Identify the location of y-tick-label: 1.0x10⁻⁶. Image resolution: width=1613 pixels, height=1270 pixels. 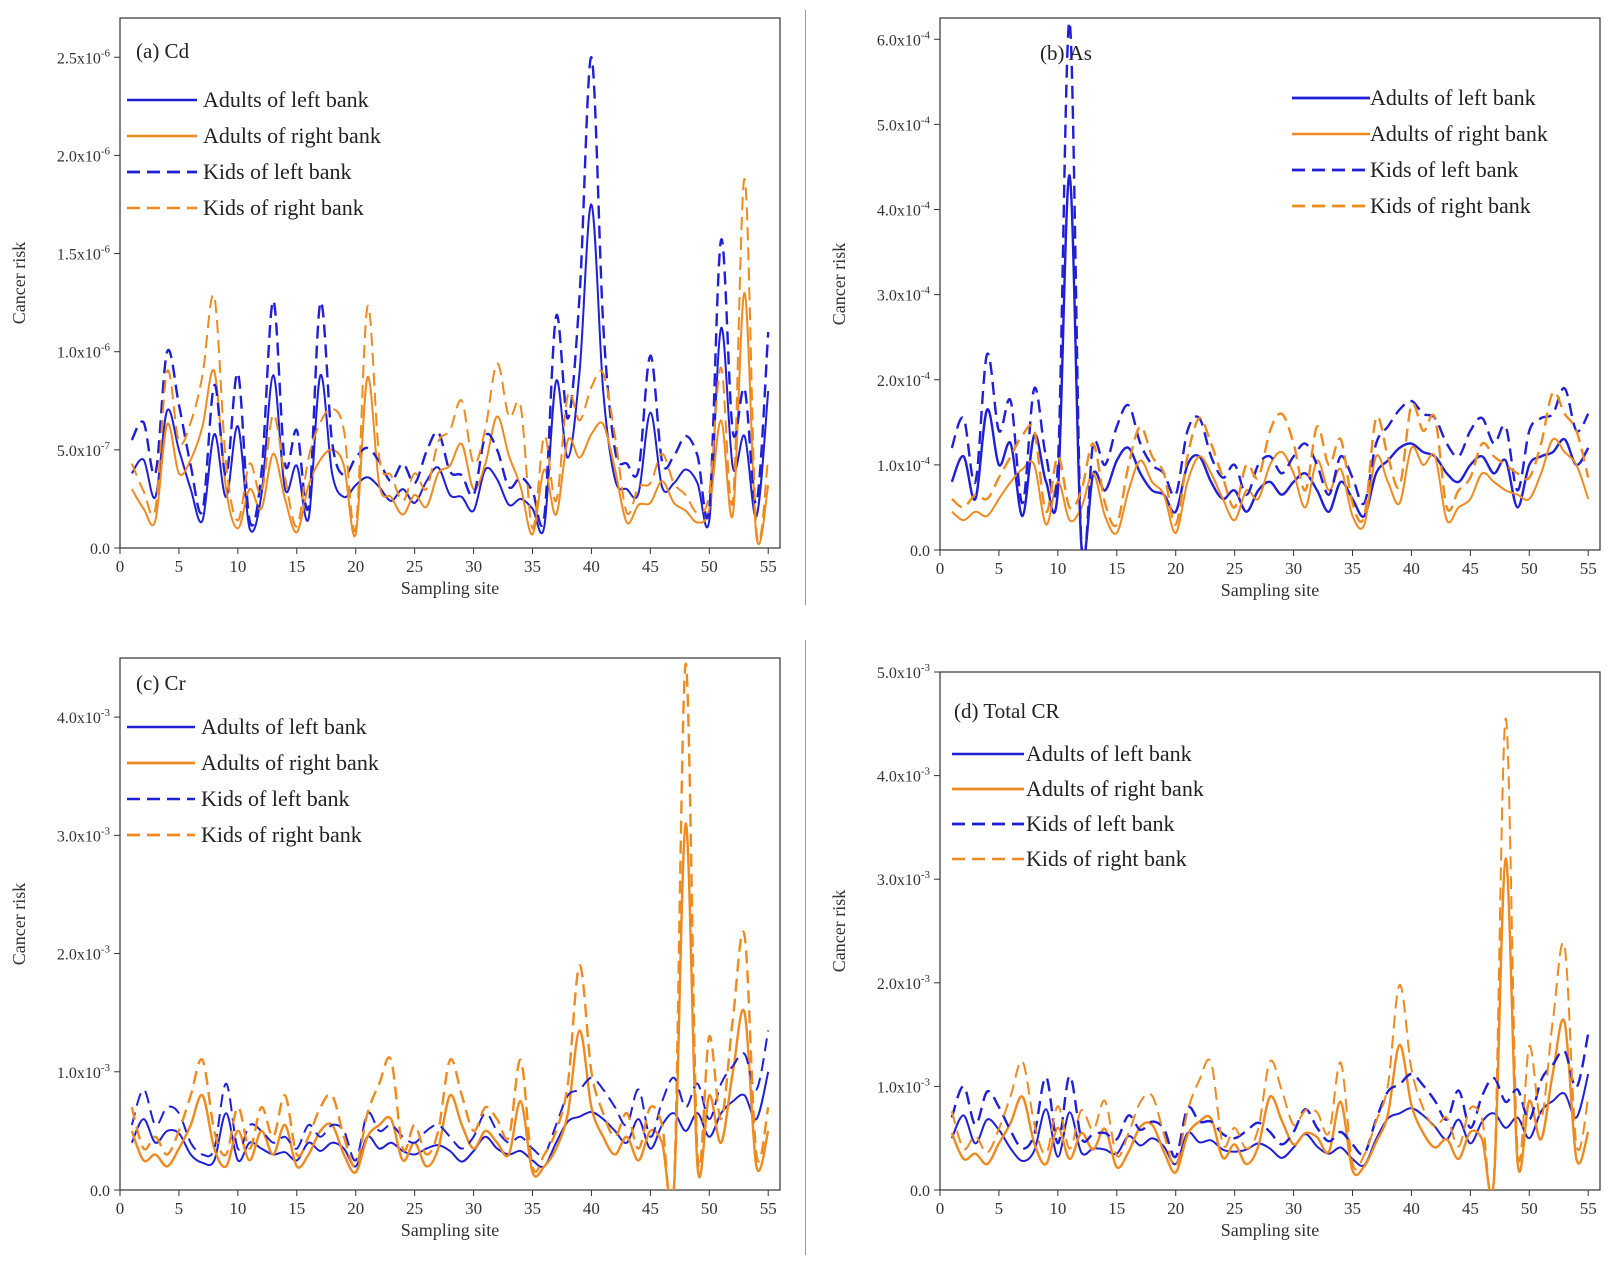
(84, 352).